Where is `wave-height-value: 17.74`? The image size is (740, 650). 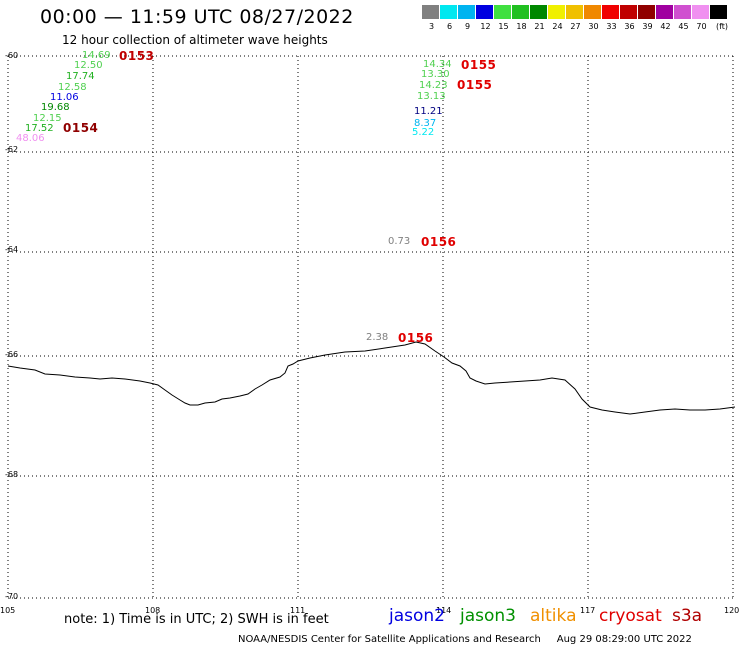 wave-height-value: 17.74 is located at coordinates (80, 76).